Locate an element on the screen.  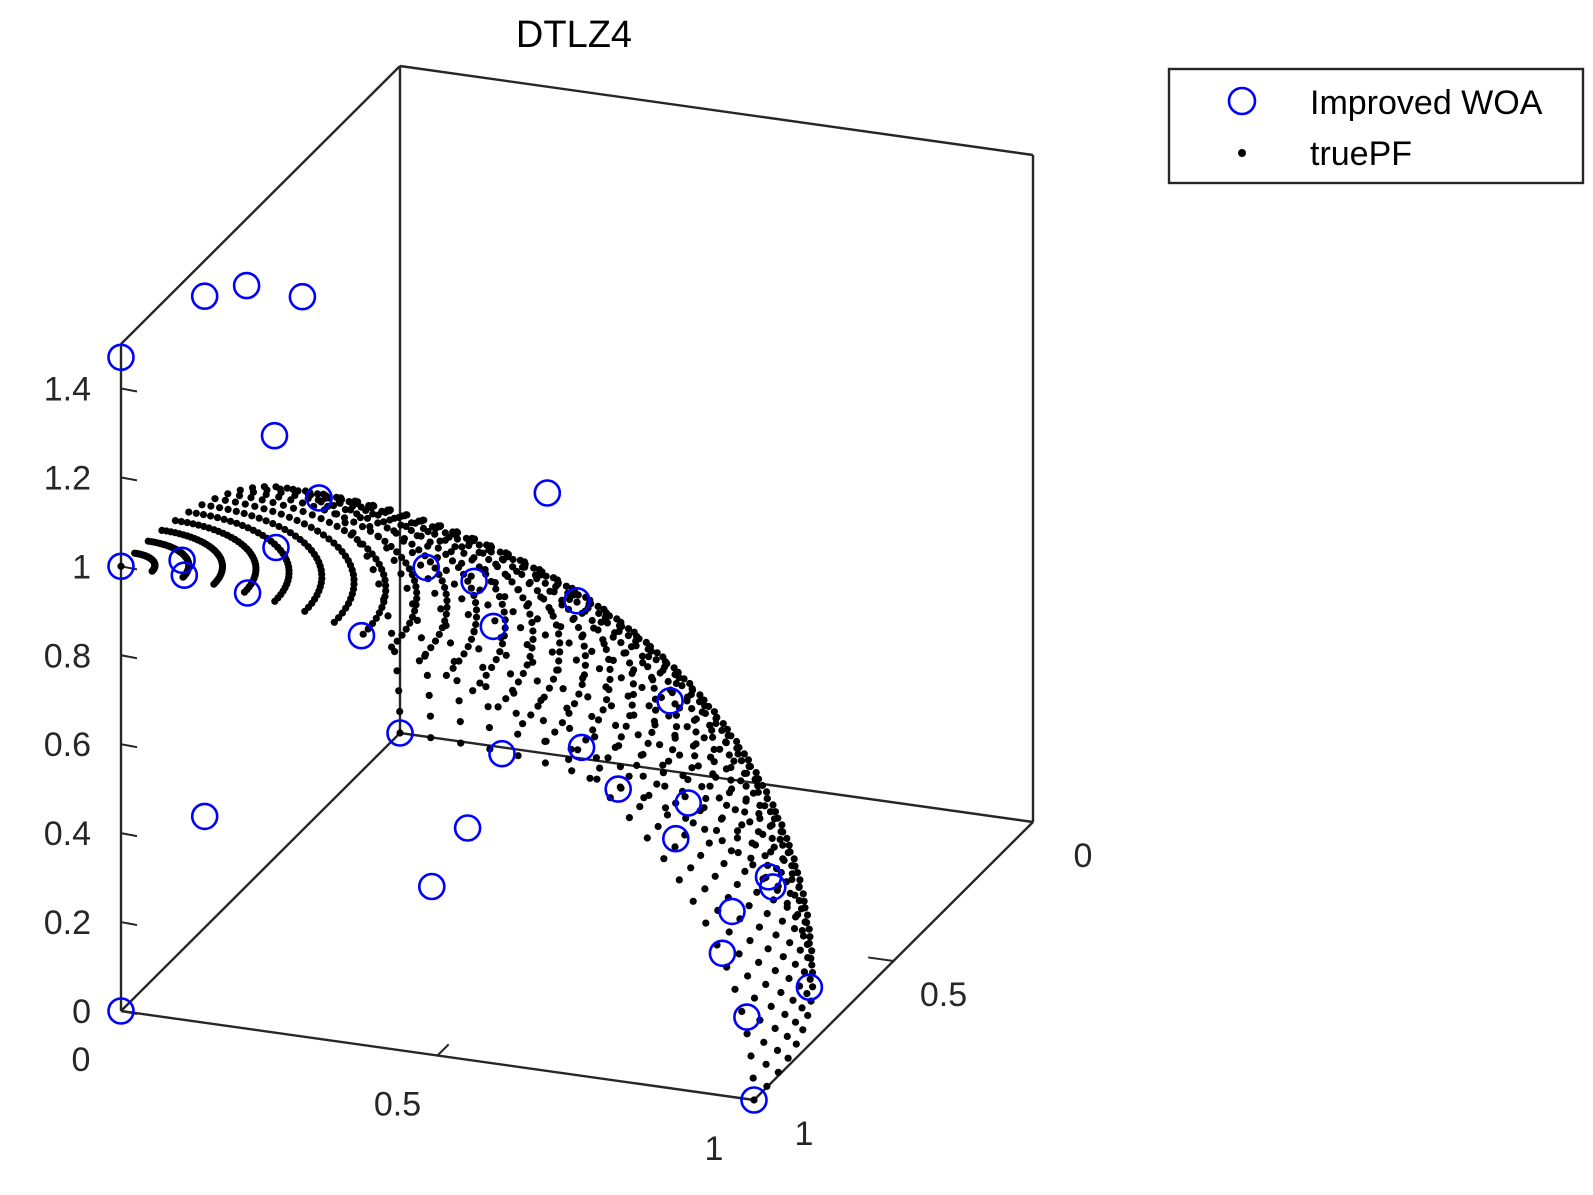
y-tick-label: 1 is located at coordinates (804, 1134).